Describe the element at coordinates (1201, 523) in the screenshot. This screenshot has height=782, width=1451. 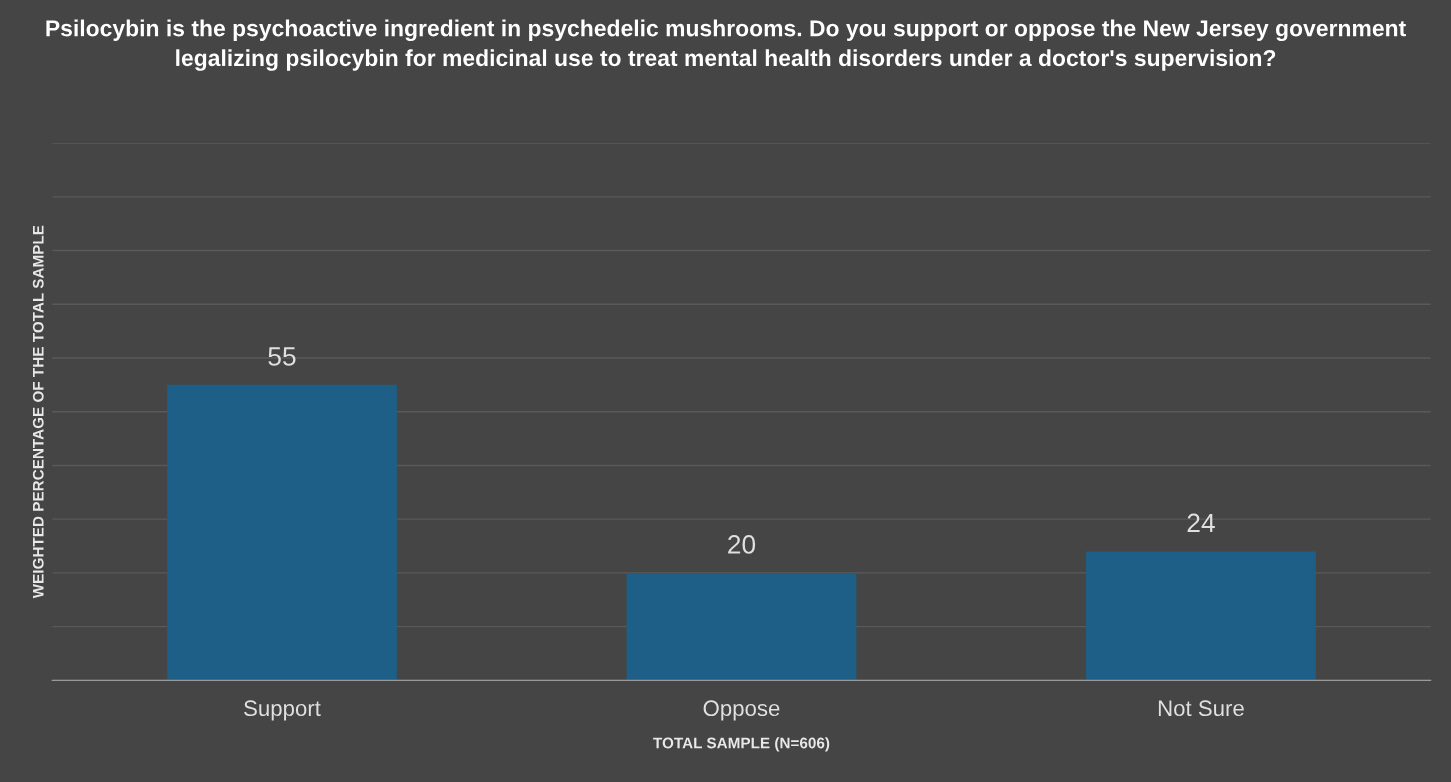
I see `data-label: 24` at that location.